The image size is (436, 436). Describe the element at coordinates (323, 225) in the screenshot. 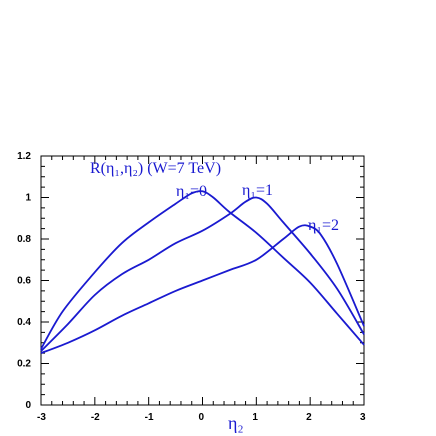

I see `series-label-eta1-2: η₁=2` at that location.